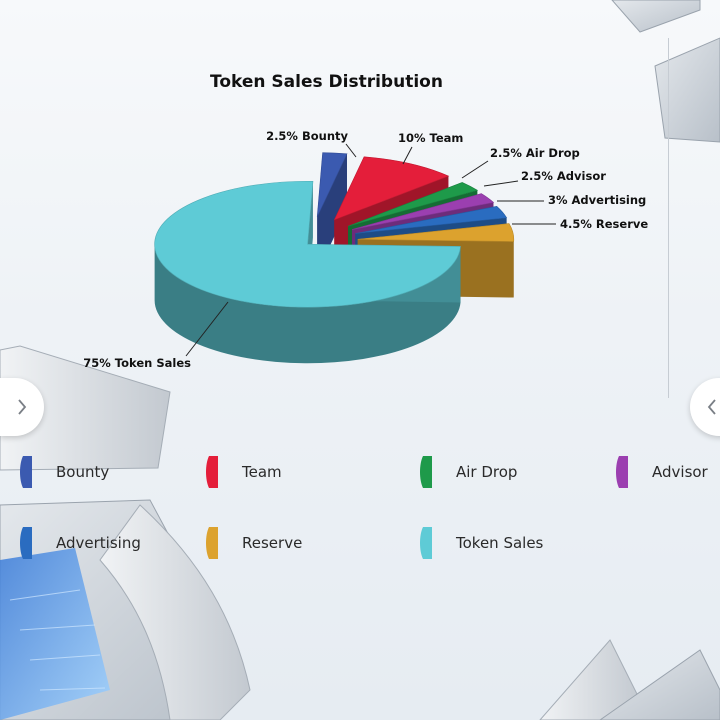 The image size is (720, 720). I want to click on carousel-prev-button, so click(22, 407).